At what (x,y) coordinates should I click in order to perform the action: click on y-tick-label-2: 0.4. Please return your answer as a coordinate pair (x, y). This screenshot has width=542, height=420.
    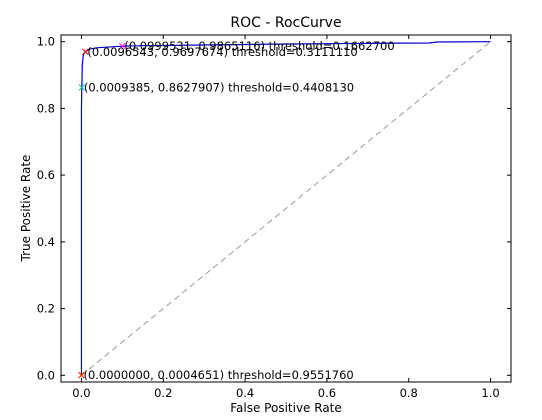
    Looking at the image, I should click on (46, 242).